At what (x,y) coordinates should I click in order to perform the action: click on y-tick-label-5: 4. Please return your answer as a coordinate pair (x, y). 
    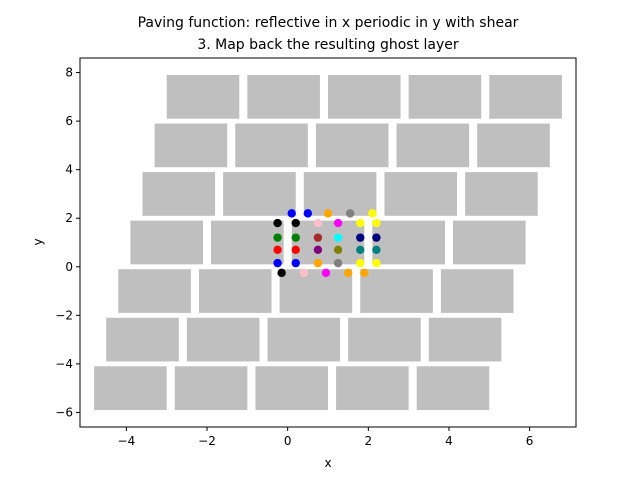
    Looking at the image, I should click on (69, 170).